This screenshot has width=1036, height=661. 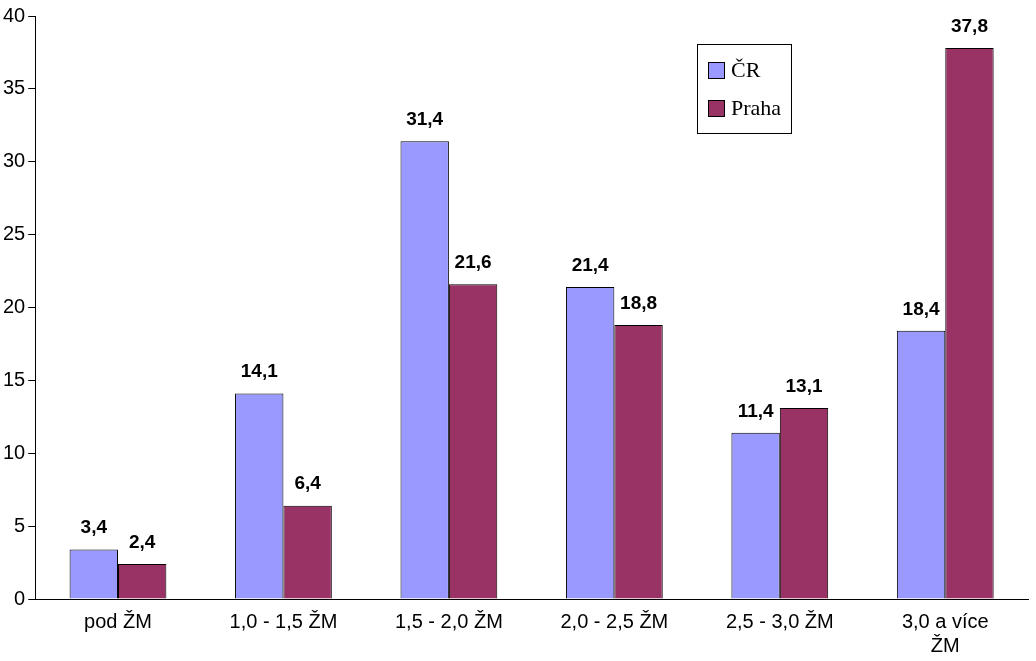 What do you see at coordinates (921, 308) in the screenshot?
I see `data-label: 18,4` at bounding box center [921, 308].